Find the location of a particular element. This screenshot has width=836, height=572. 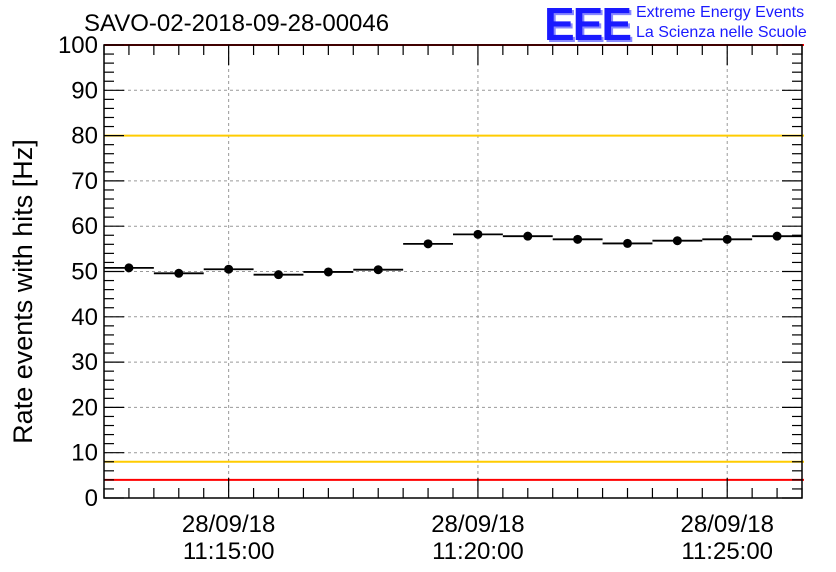

y-tick-label: 0 is located at coordinates (91, 498).